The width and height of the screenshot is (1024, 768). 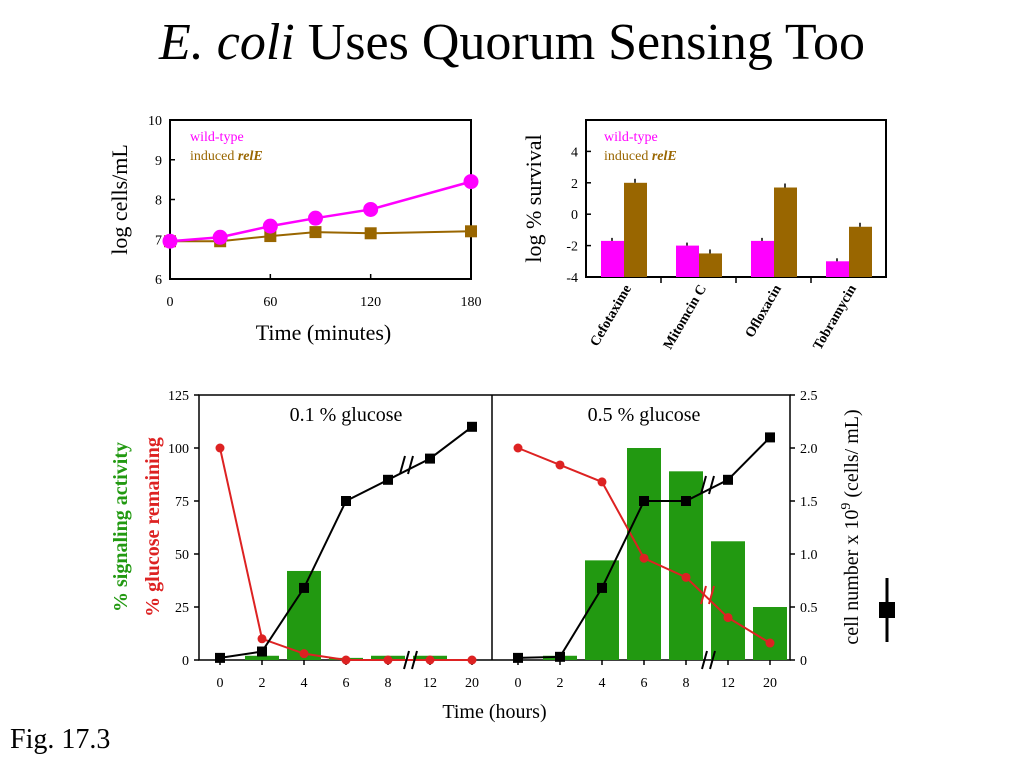 What do you see at coordinates (770, 683) in the screenshot?
I see `panel-d-xtick-label: 20` at bounding box center [770, 683].